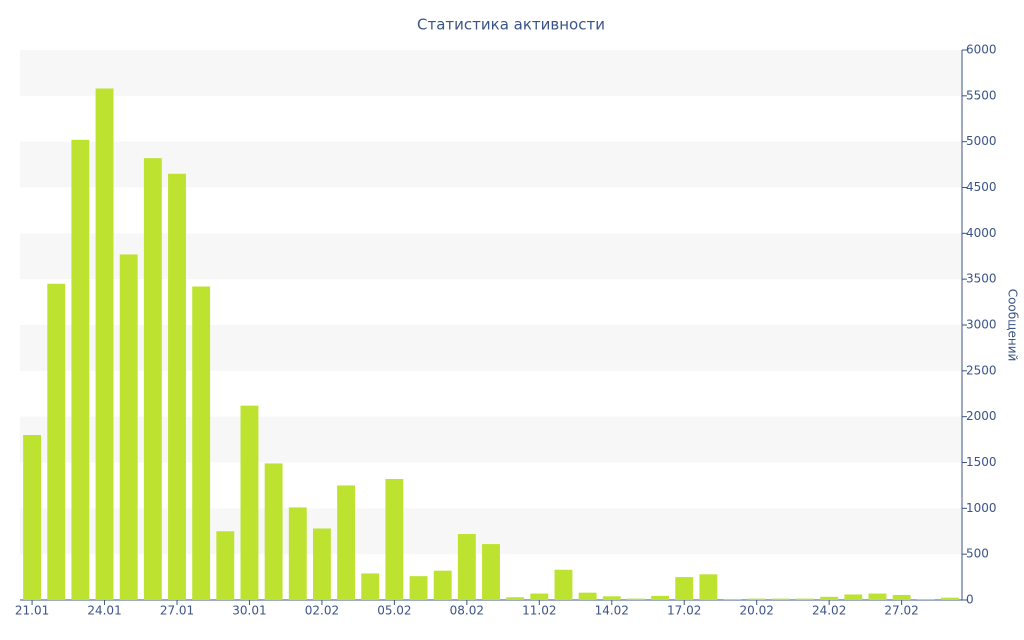  What do you see at coordinates (981, 279) in the screenshot?
I see `y-tick-label: 3500` at bounding box center [981, 279].